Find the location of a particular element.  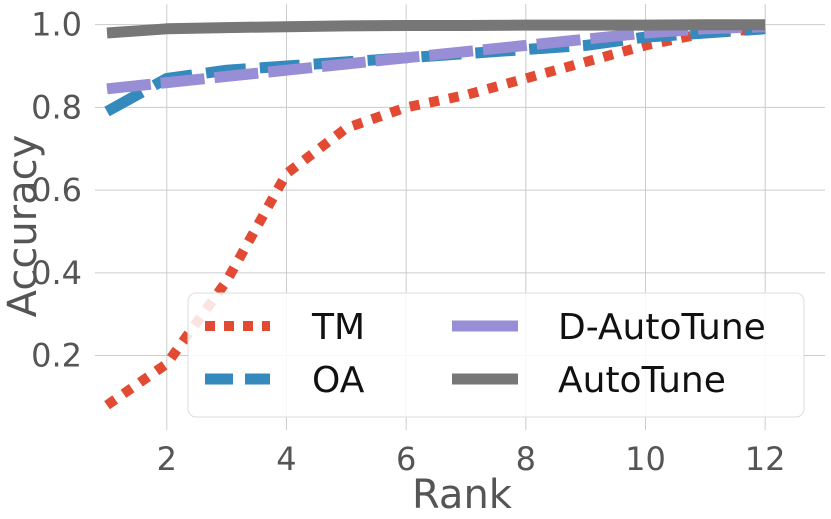

x-tick-label: 4 is located at coordinates (286, 459).